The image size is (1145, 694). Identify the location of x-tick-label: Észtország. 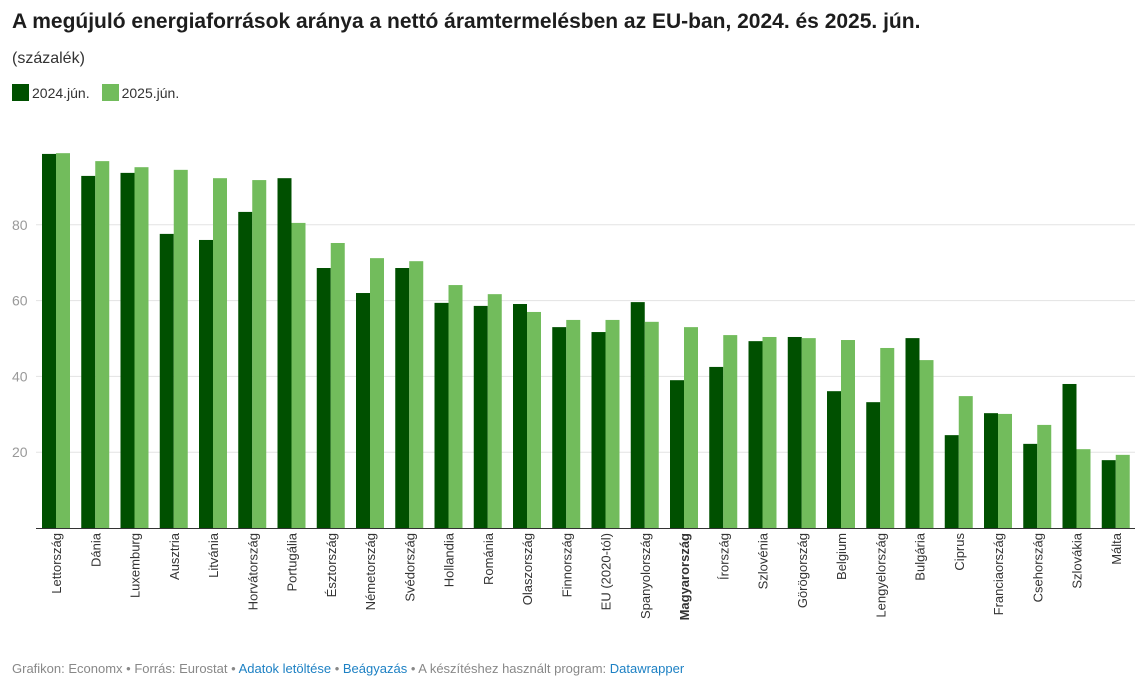
(331, 565).